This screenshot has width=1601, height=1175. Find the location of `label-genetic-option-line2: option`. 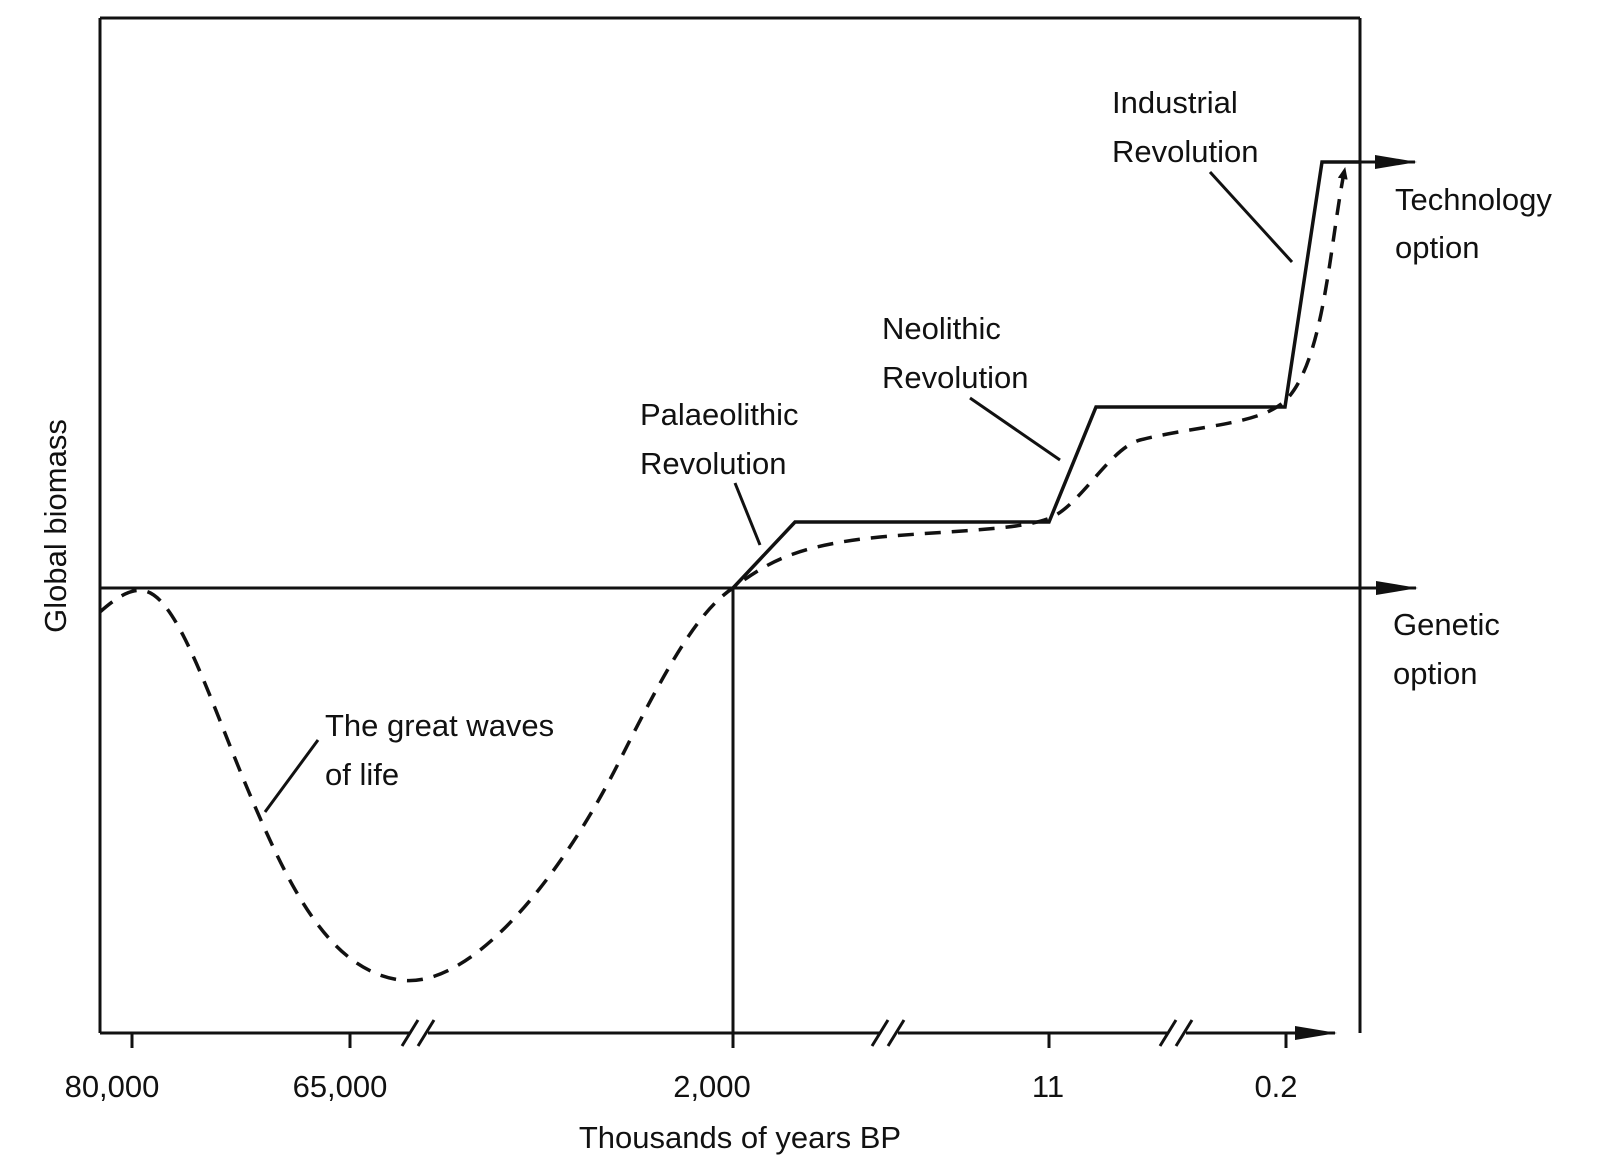

label-genetic-option-line2: option is located at coordinates (1435, 673).